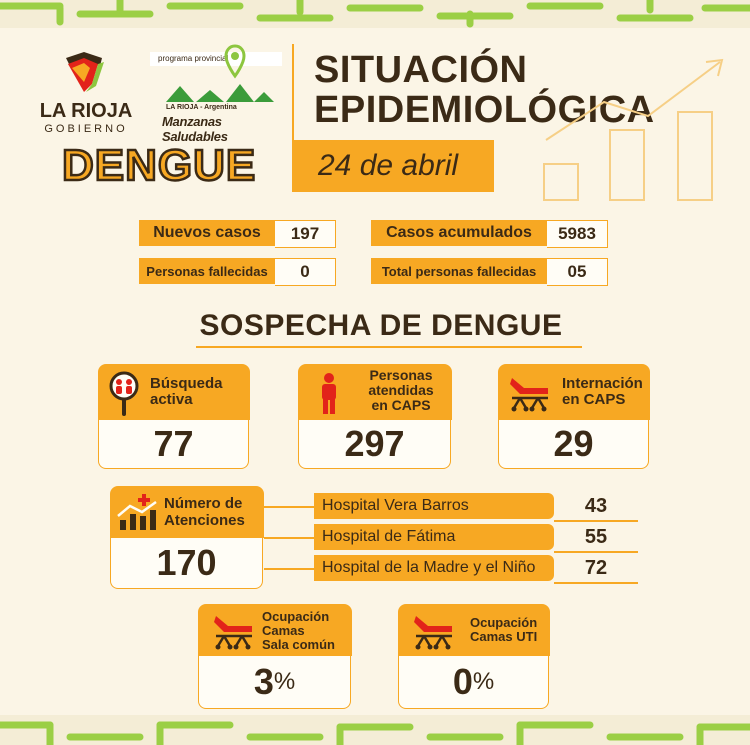 The width and height of the screenshot is (750, 745). Describe the element at coordinates (305, 272) in the screenshot. I see `deaths-value: 0` at that location.